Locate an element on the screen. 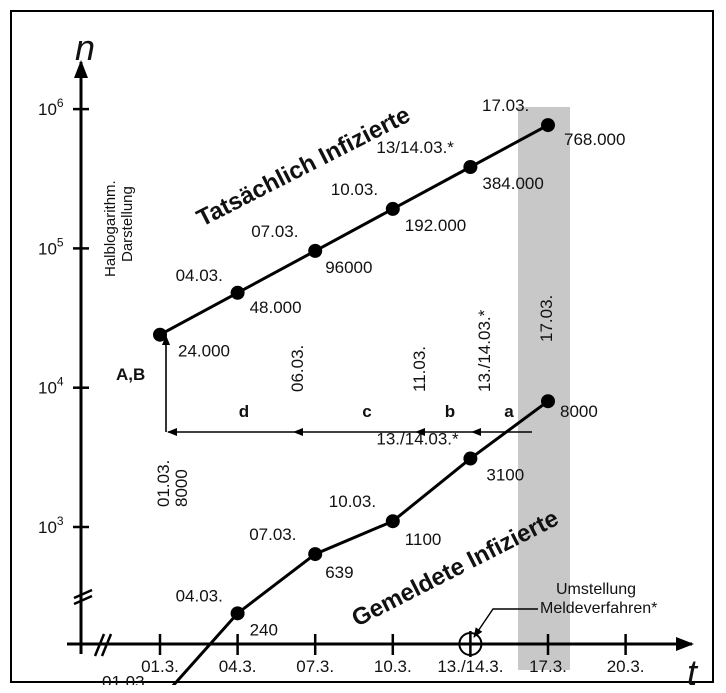 Image resolution: width=726 pixels, height=693 pixels. y-tick-exponent: 4 is located at coordinates (60, 382).